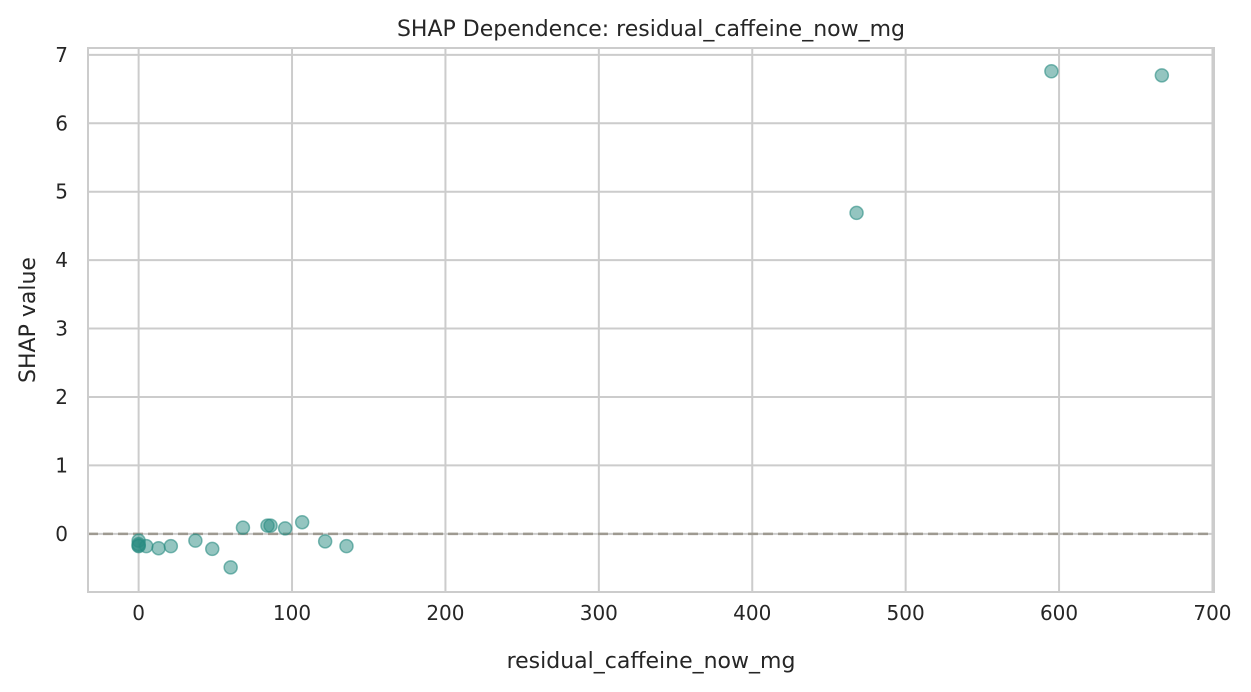  What do you see at coordinates (138, 613) in the screenshot?
I see `x-tick-label: 0` at bounding box center [138, 613].